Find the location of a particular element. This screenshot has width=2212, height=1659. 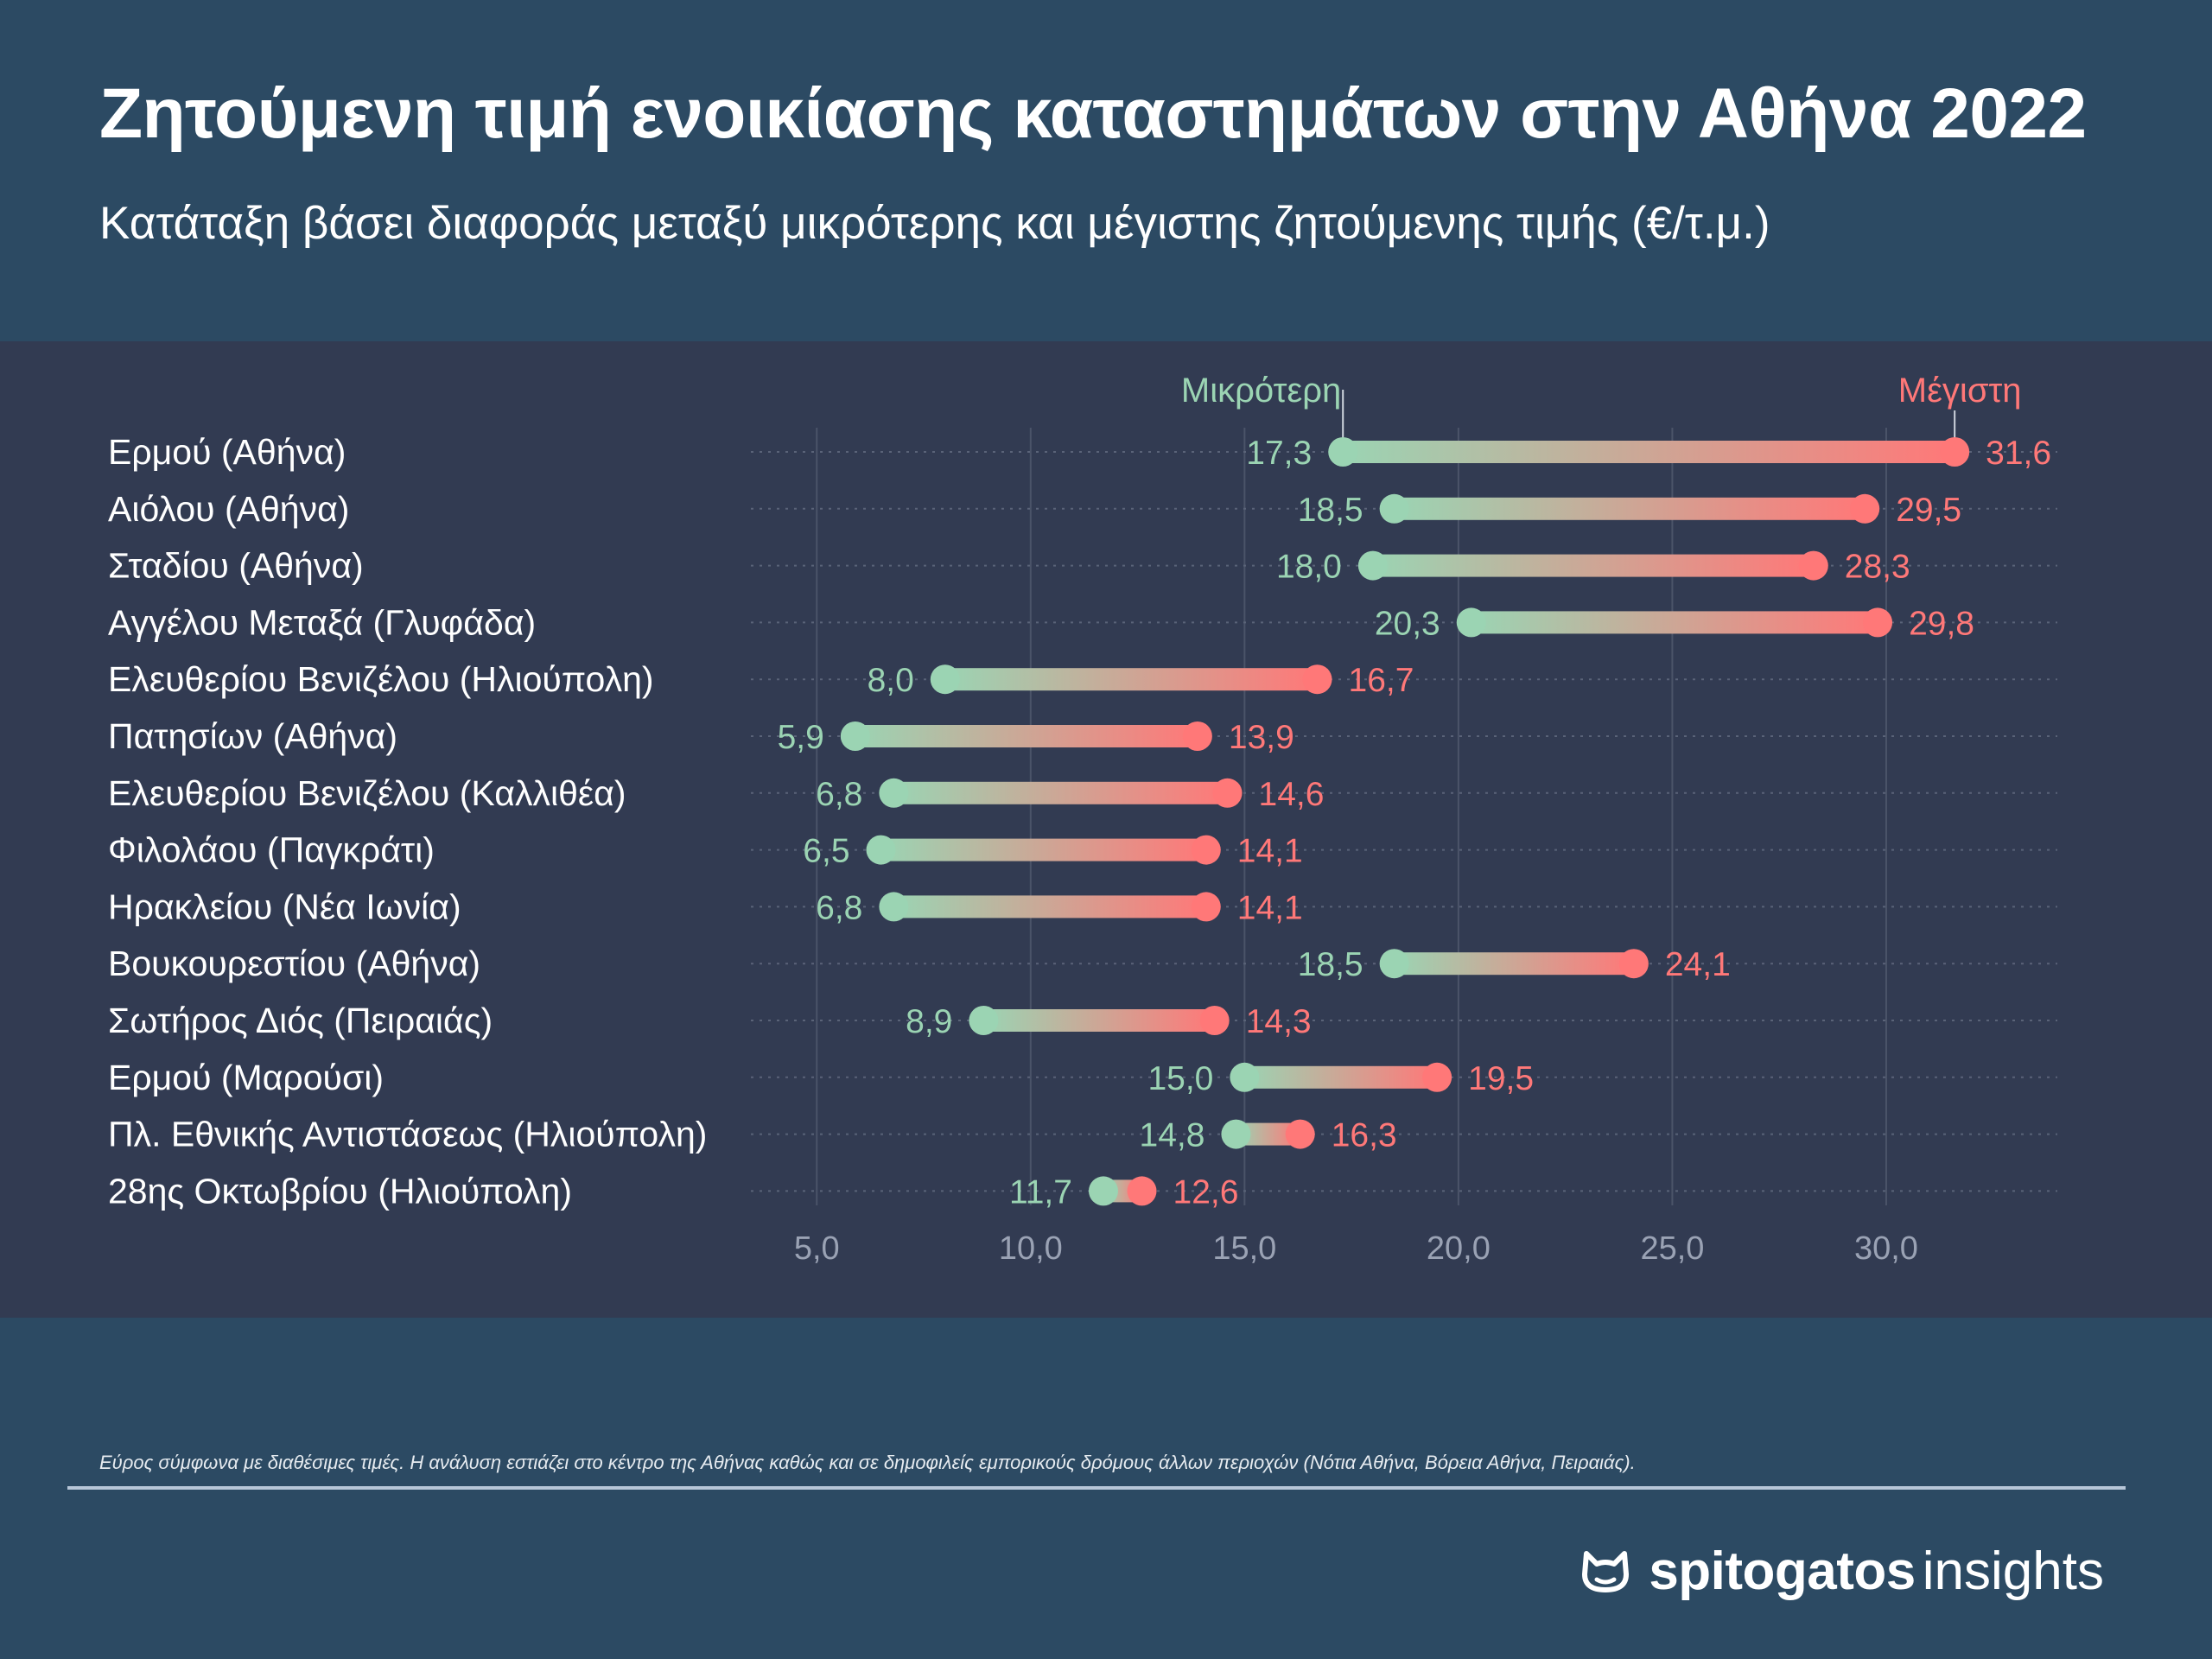

x-axis: 5,0 10,0 15,0 20,0 25,0 30,0 is located at coordinates (1356, 1248).